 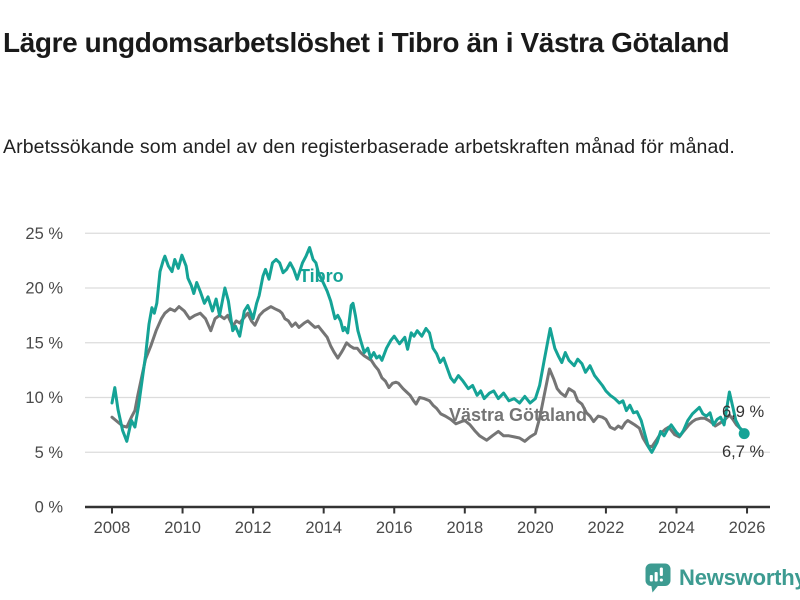 What do you see at coordinates (323, 528) in the screenshot?
I see `x-tick-label: 2014` at bounding box center [323, 528].